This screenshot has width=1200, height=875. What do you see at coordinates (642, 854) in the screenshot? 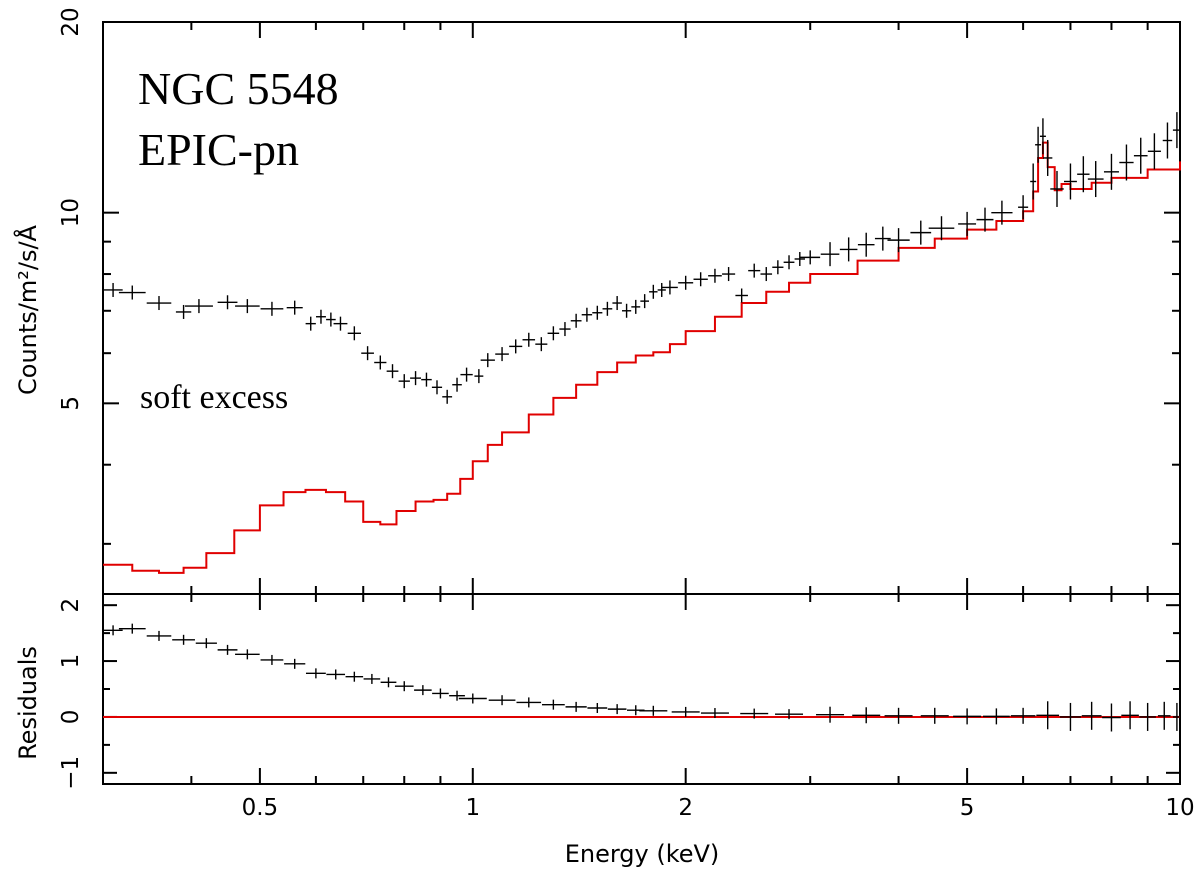
I see `x-axis-title: Energy (keV)` at bounding box center [642, 854].